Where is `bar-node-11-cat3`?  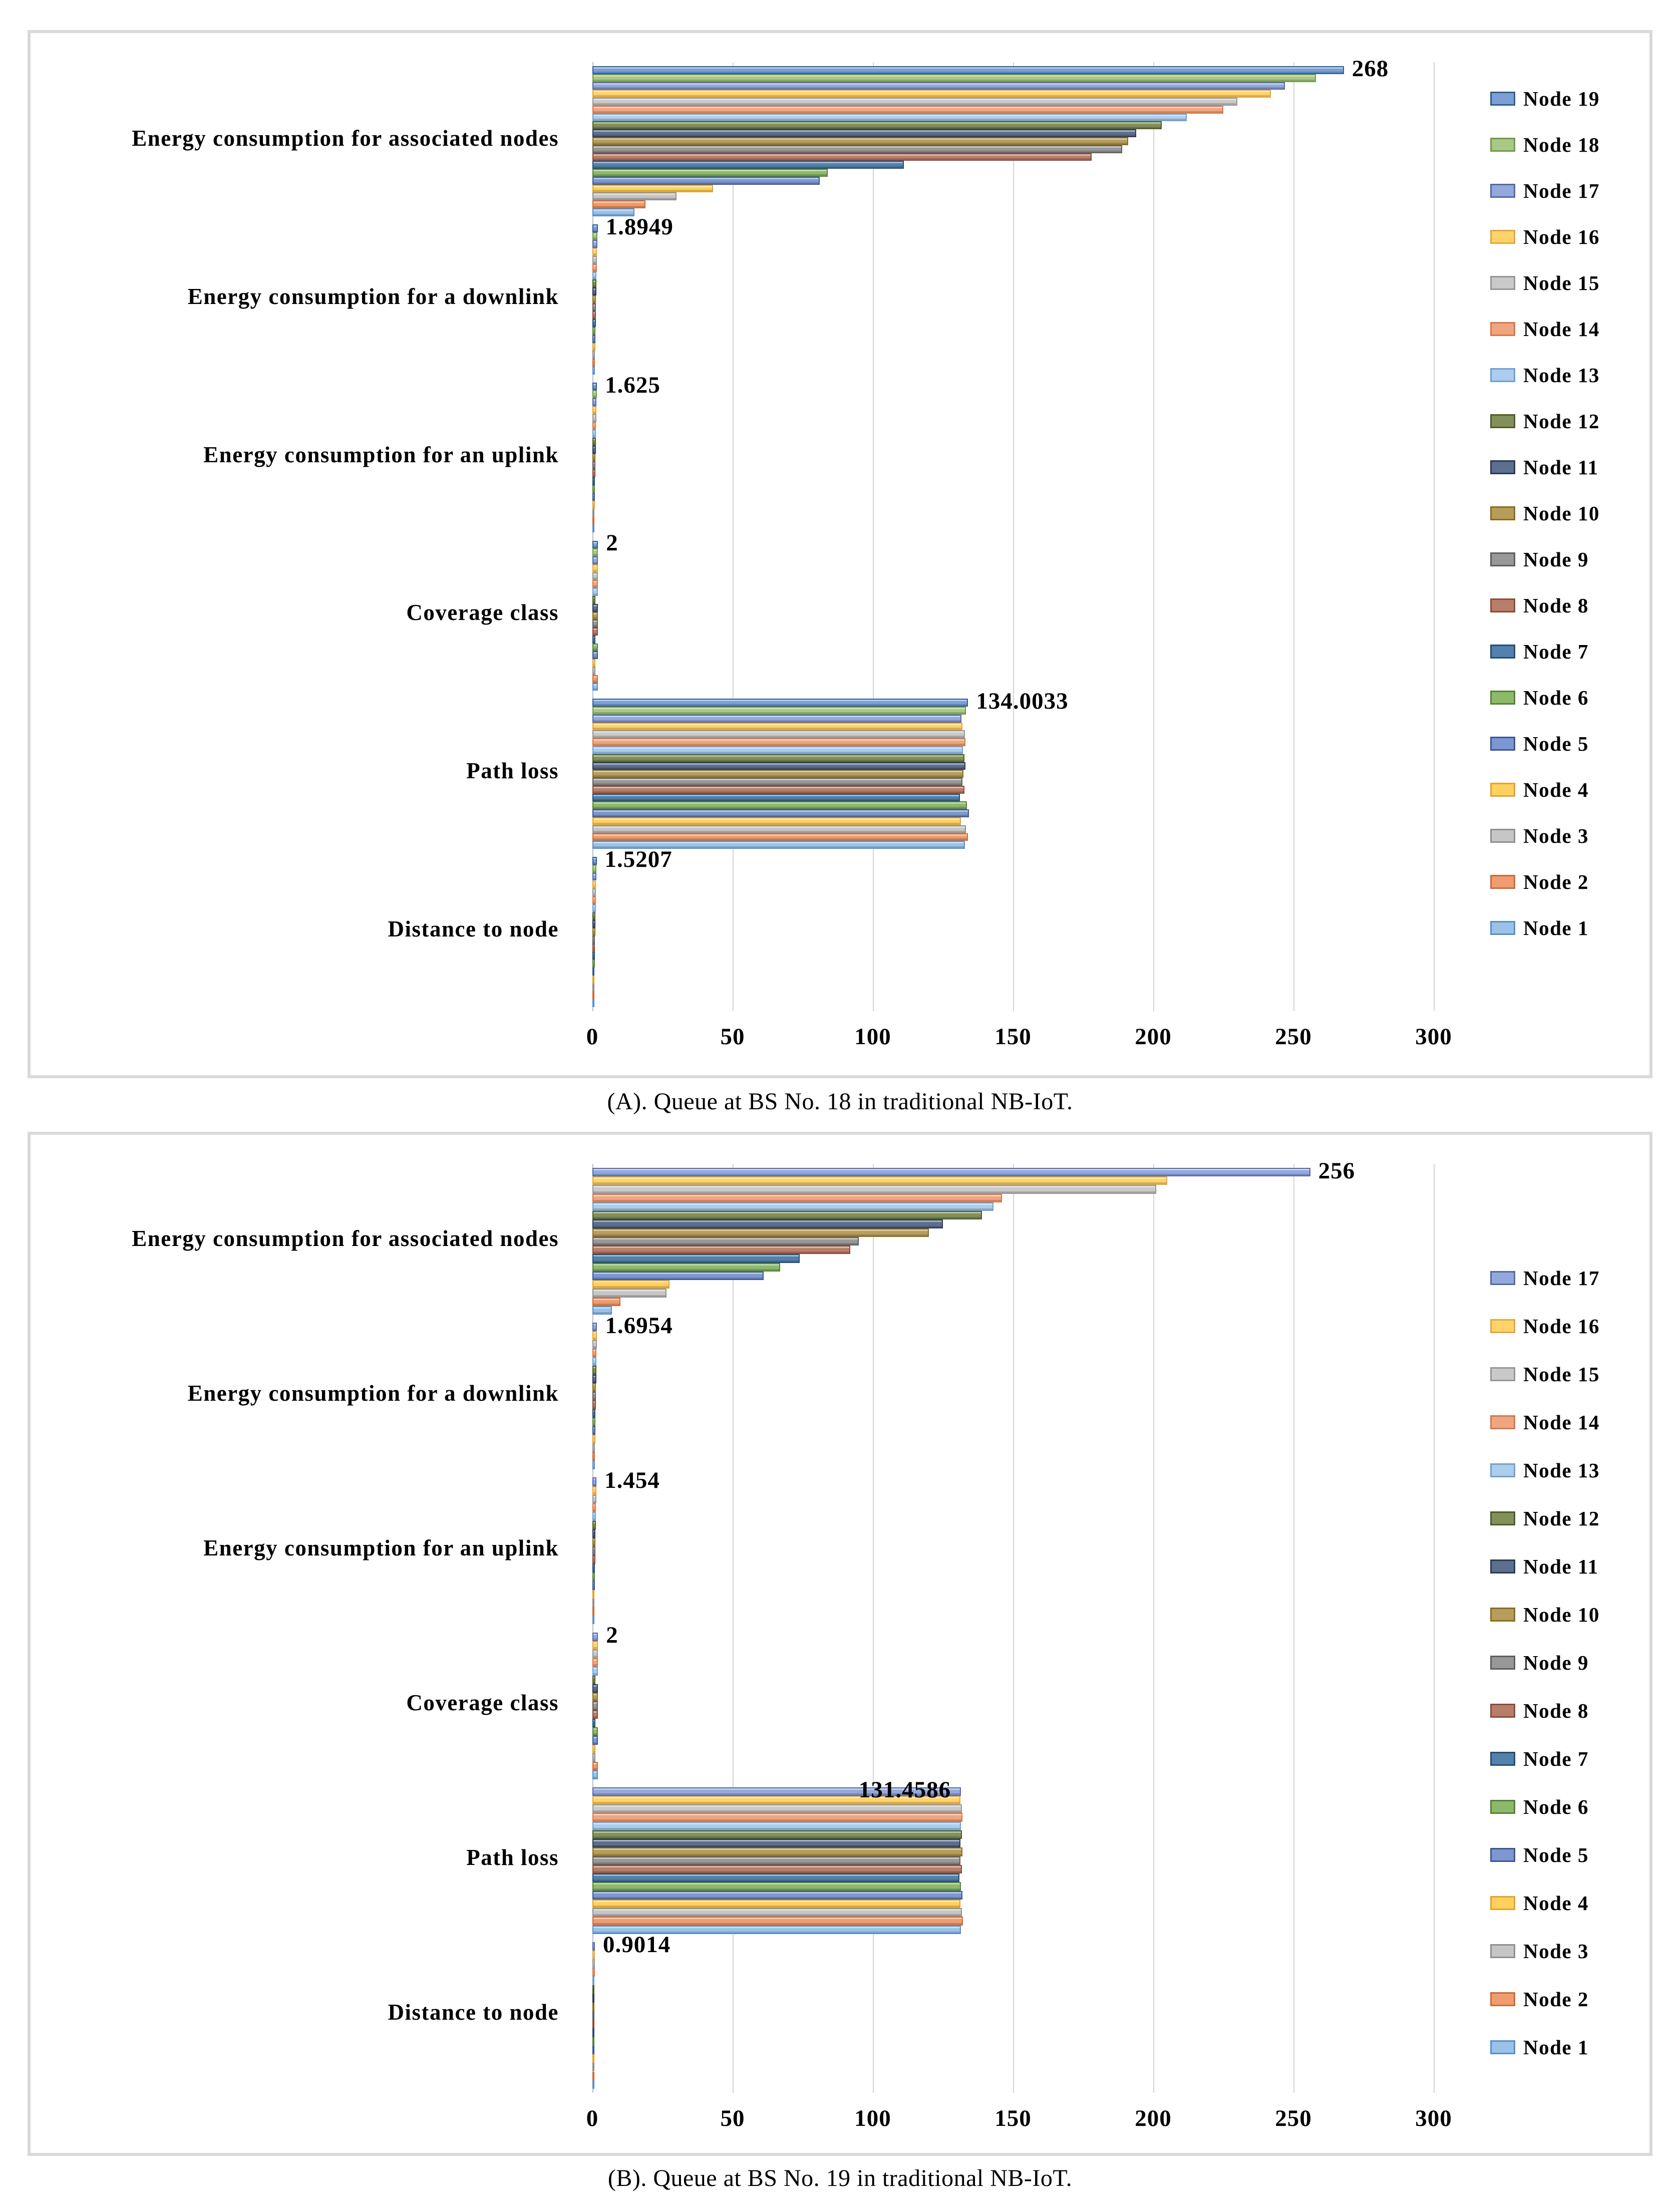 bar-node-11-cat3 is located at coordinates (595, 607).